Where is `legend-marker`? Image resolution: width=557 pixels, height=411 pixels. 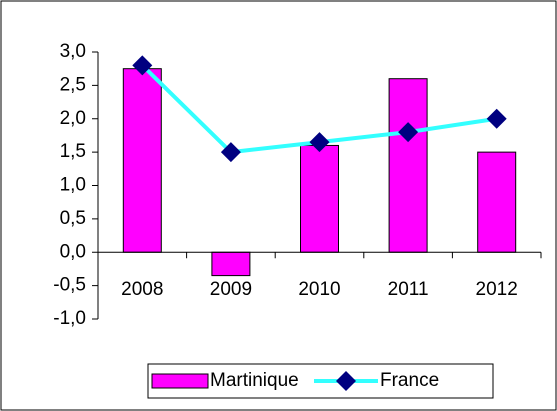 legend-marker is located at coordinates (346, 381).